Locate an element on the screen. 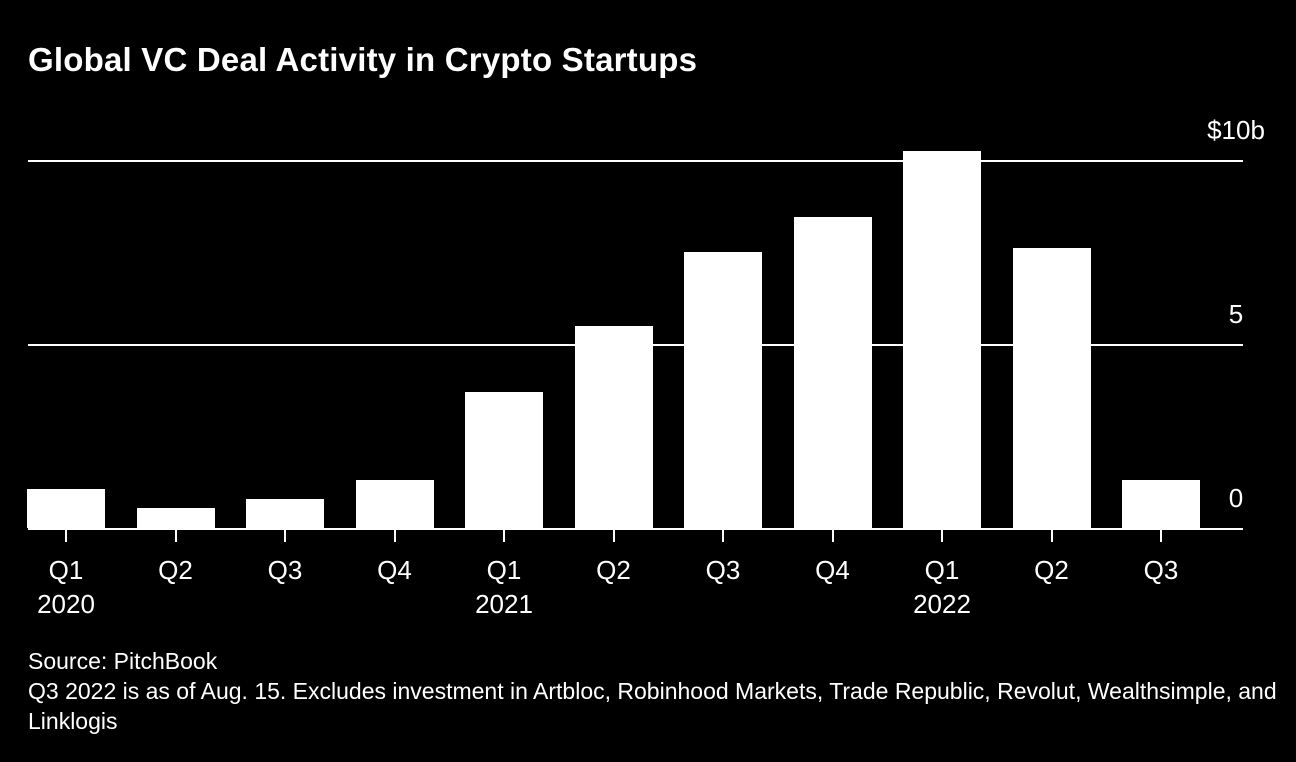 This screenshot has width=1296, height=762. bar-q3-2020 is located at coordinates (285, 513).